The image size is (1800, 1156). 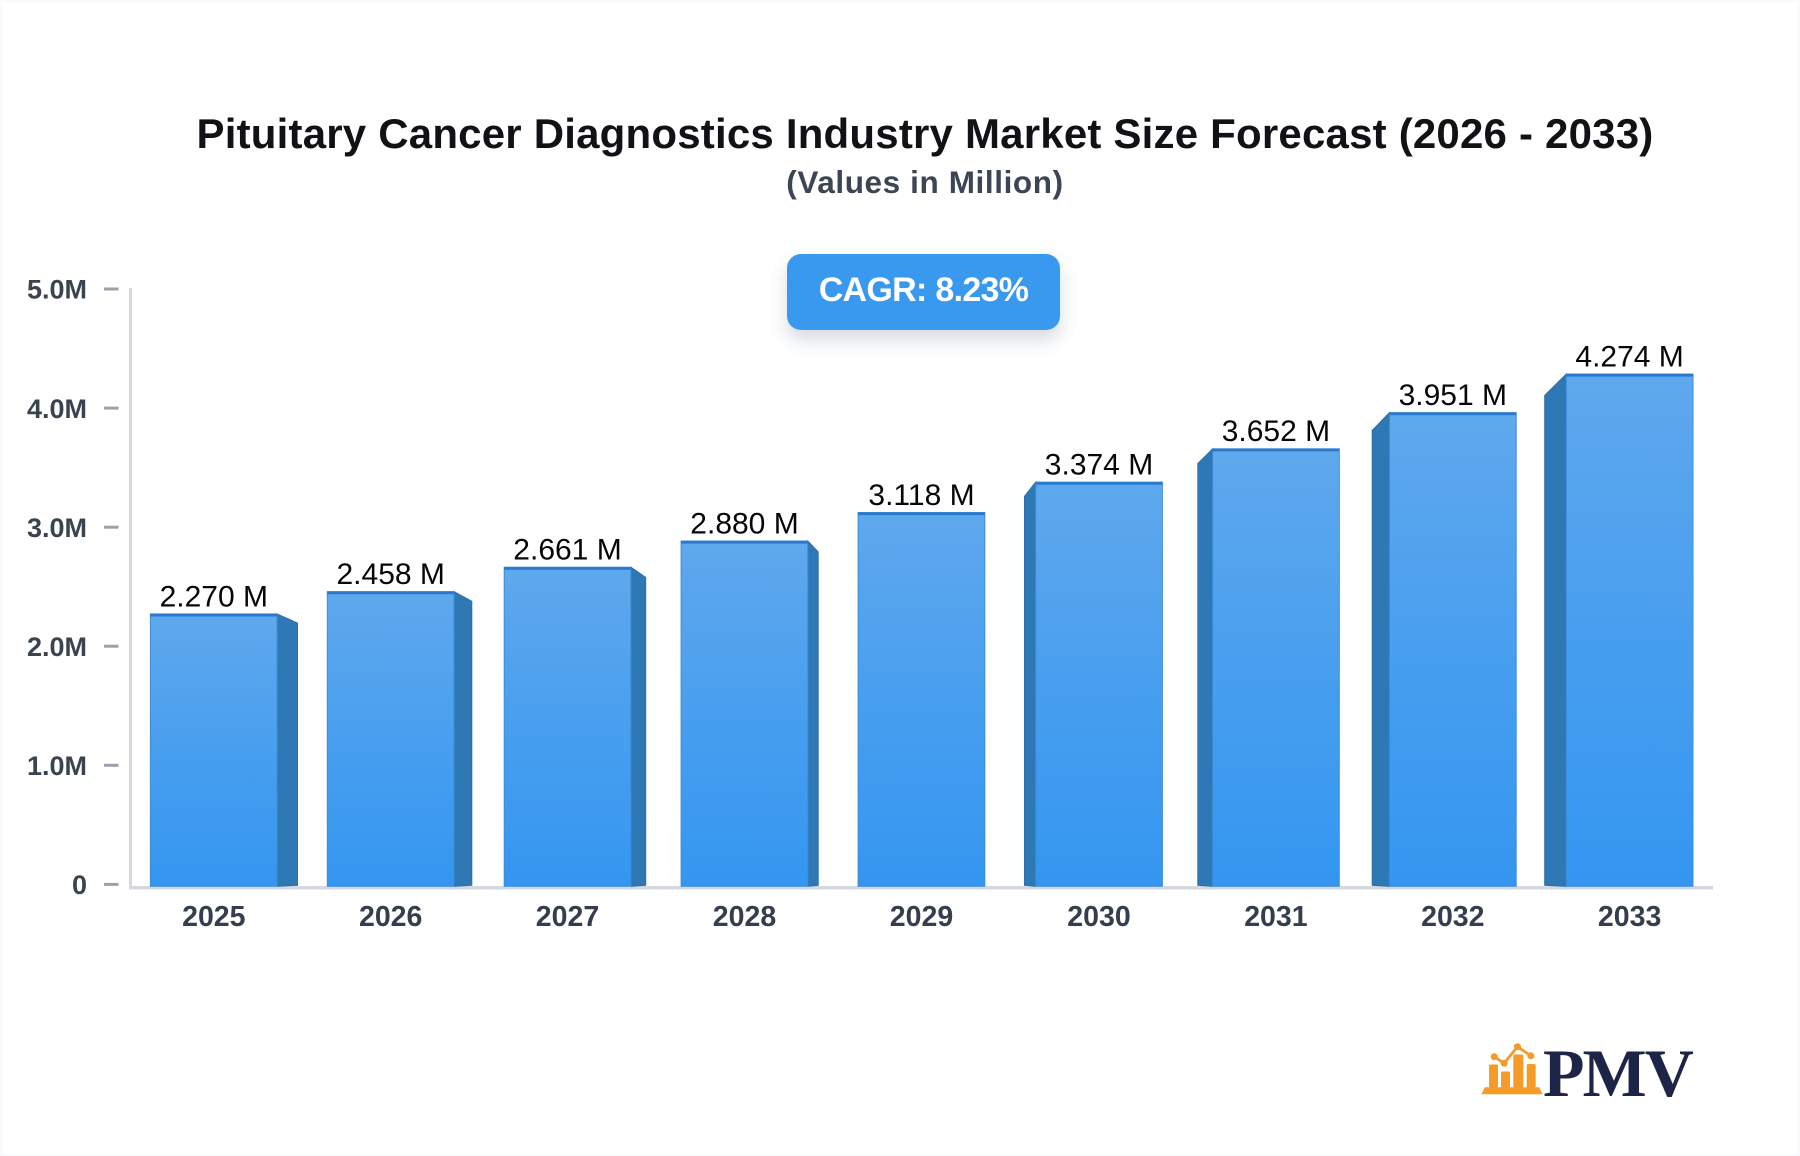 What do you see at coordinates (1629, 356) in the screenshot?
I see `svg-text: 4.274 M` at bounding box center [1629, 356].